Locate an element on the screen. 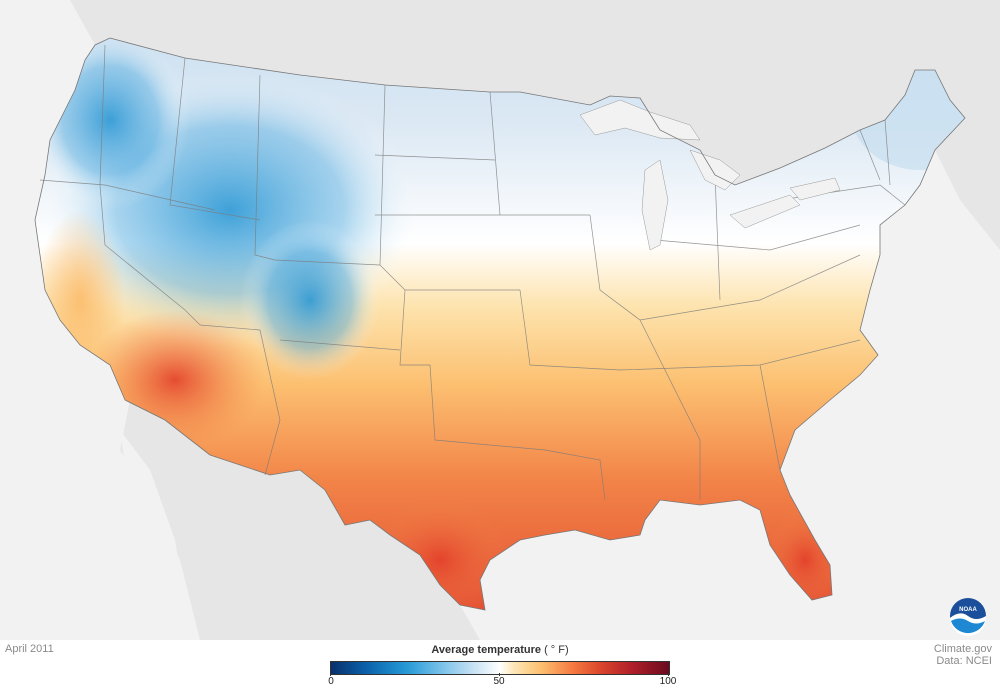 The image size is (1000, 690). legend-tick-100: 100 is located at coordinates (668, 681).